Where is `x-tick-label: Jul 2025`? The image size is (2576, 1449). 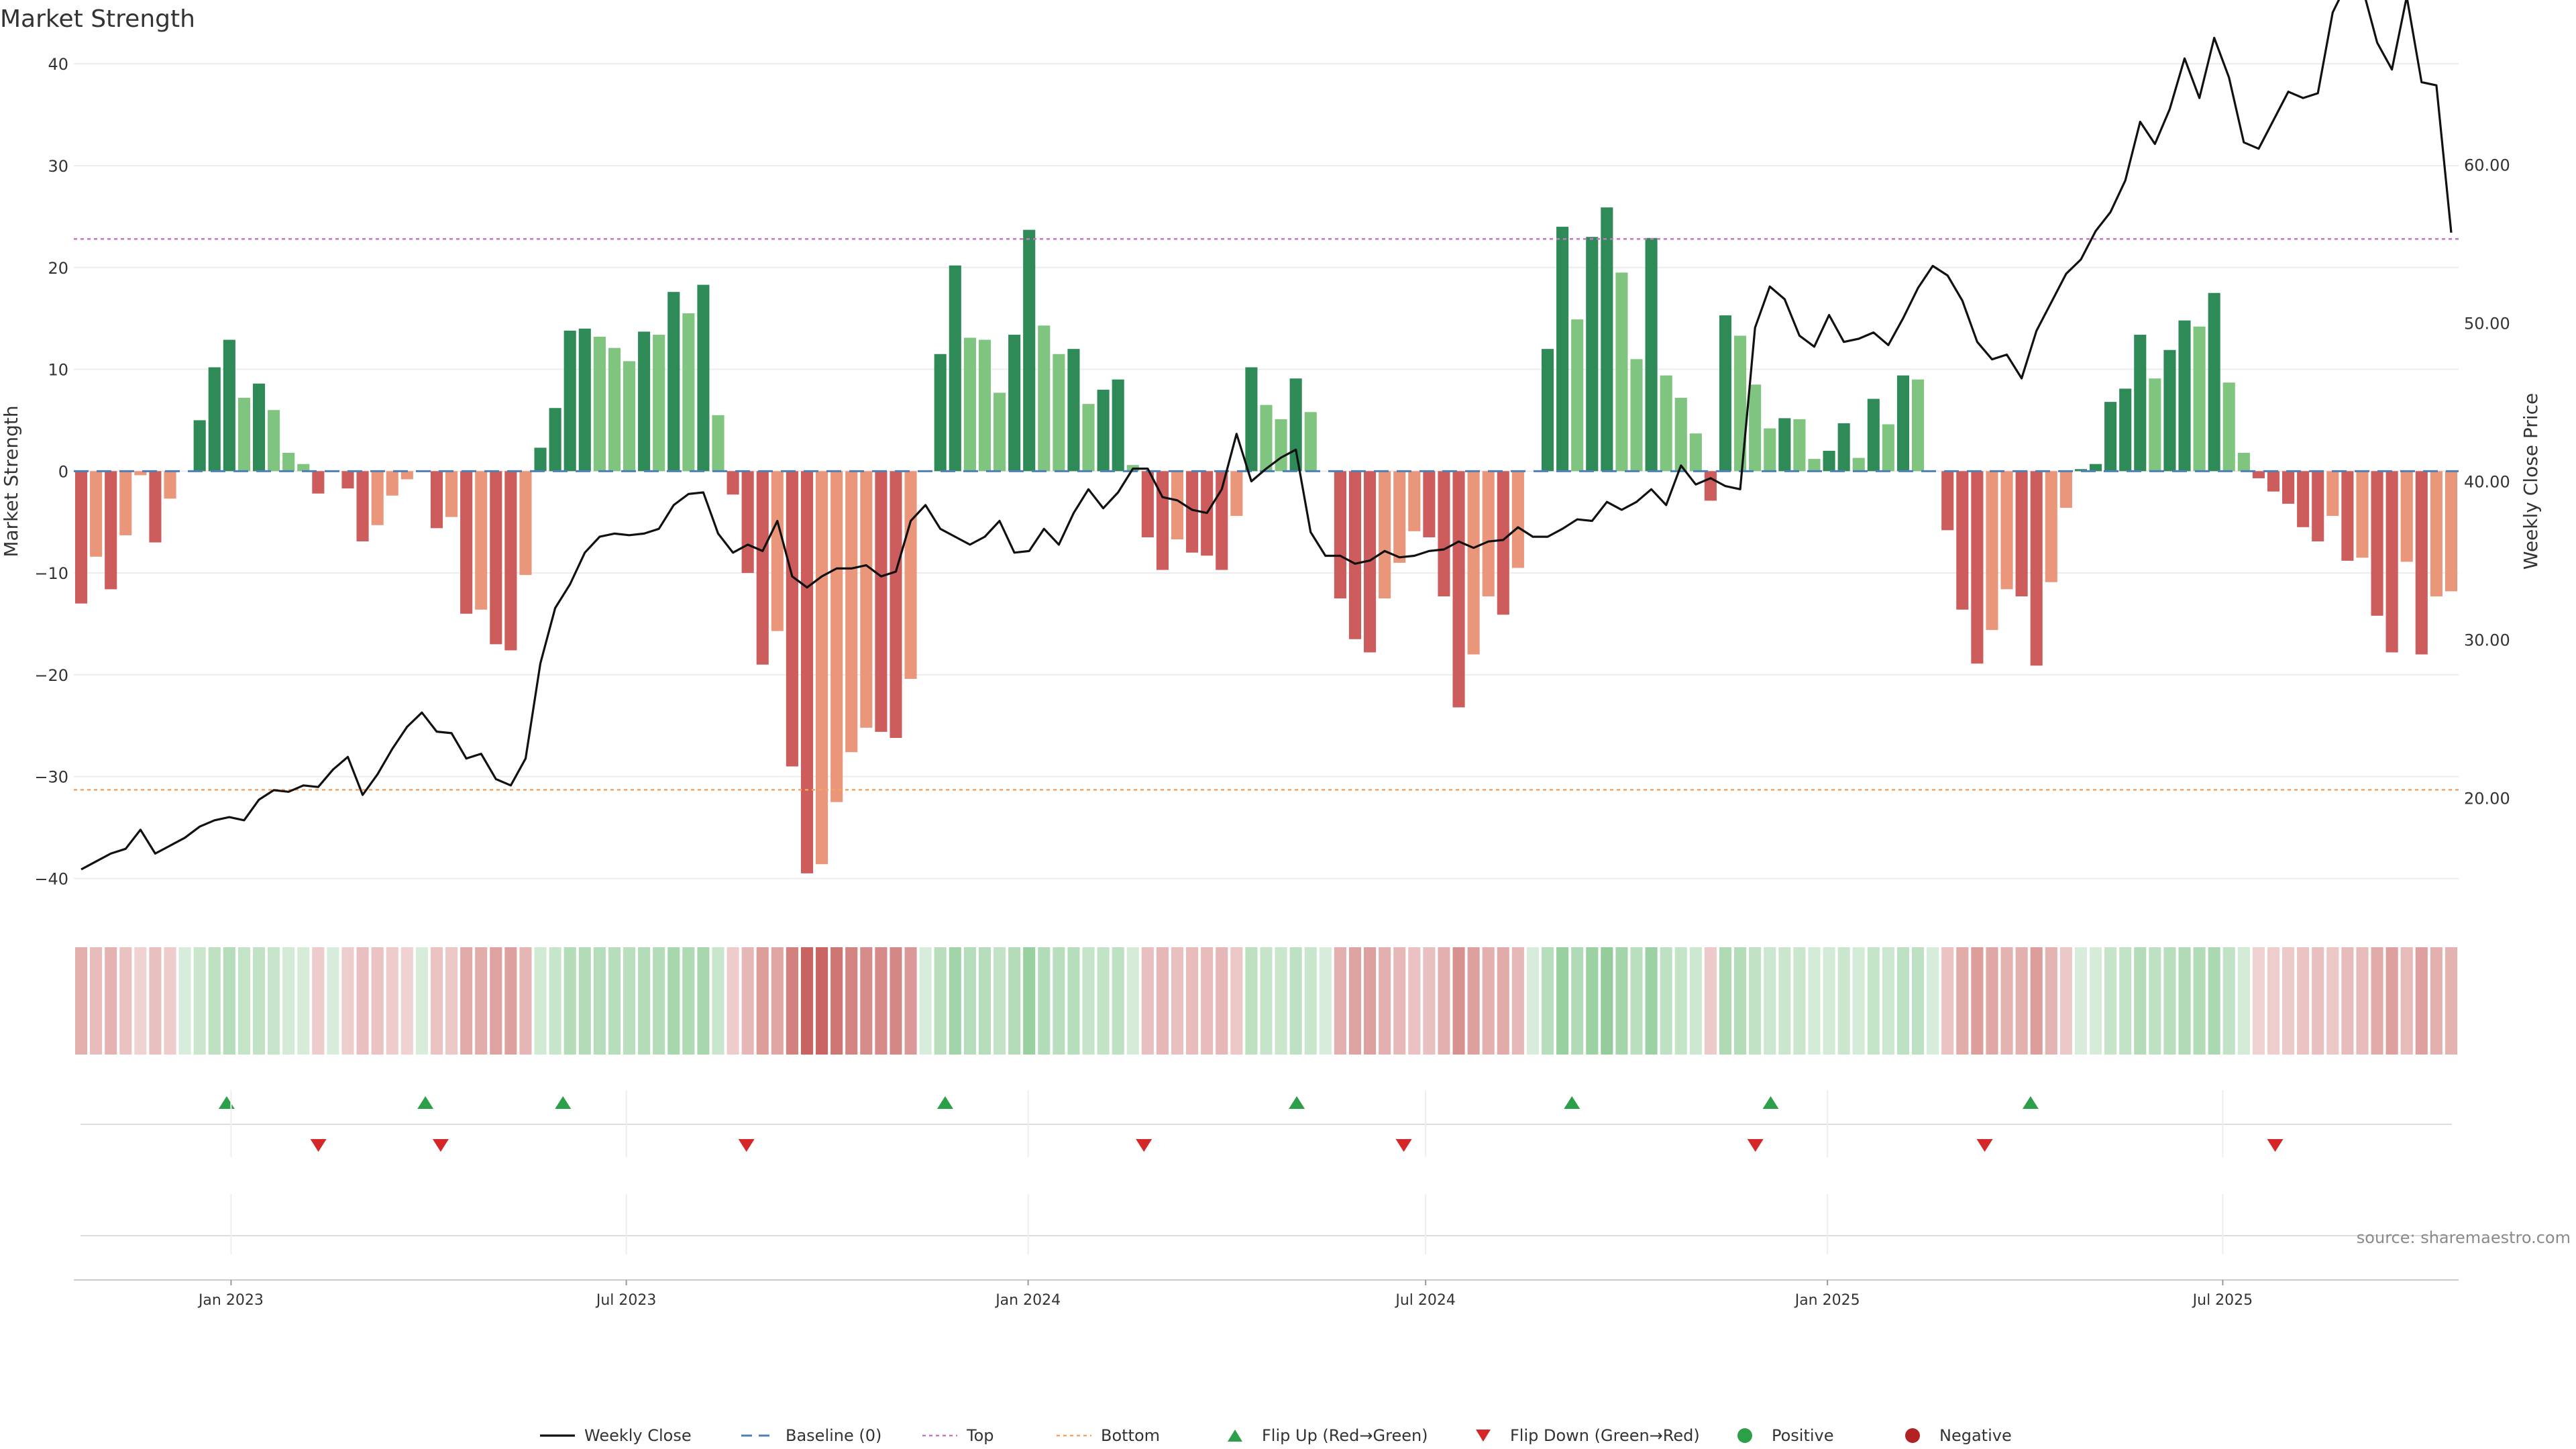
x-tick-label: Jul 2025 is located at coordinates (2222, 1300).